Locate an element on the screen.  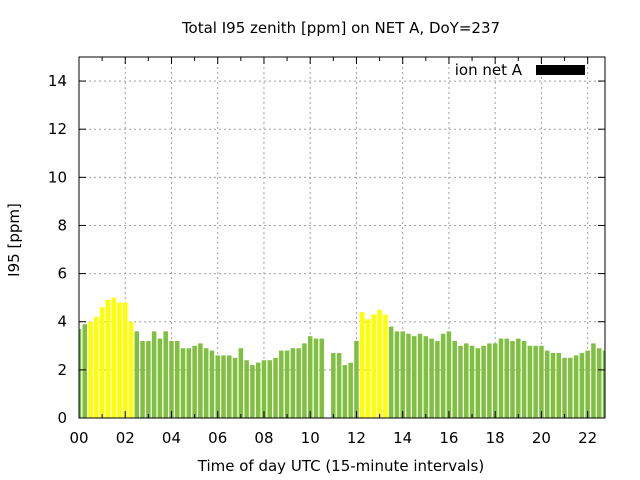
chart-title: Total I95 zenith [ppm] on NET A, DoY=237 is located at coordinates (340, 28).